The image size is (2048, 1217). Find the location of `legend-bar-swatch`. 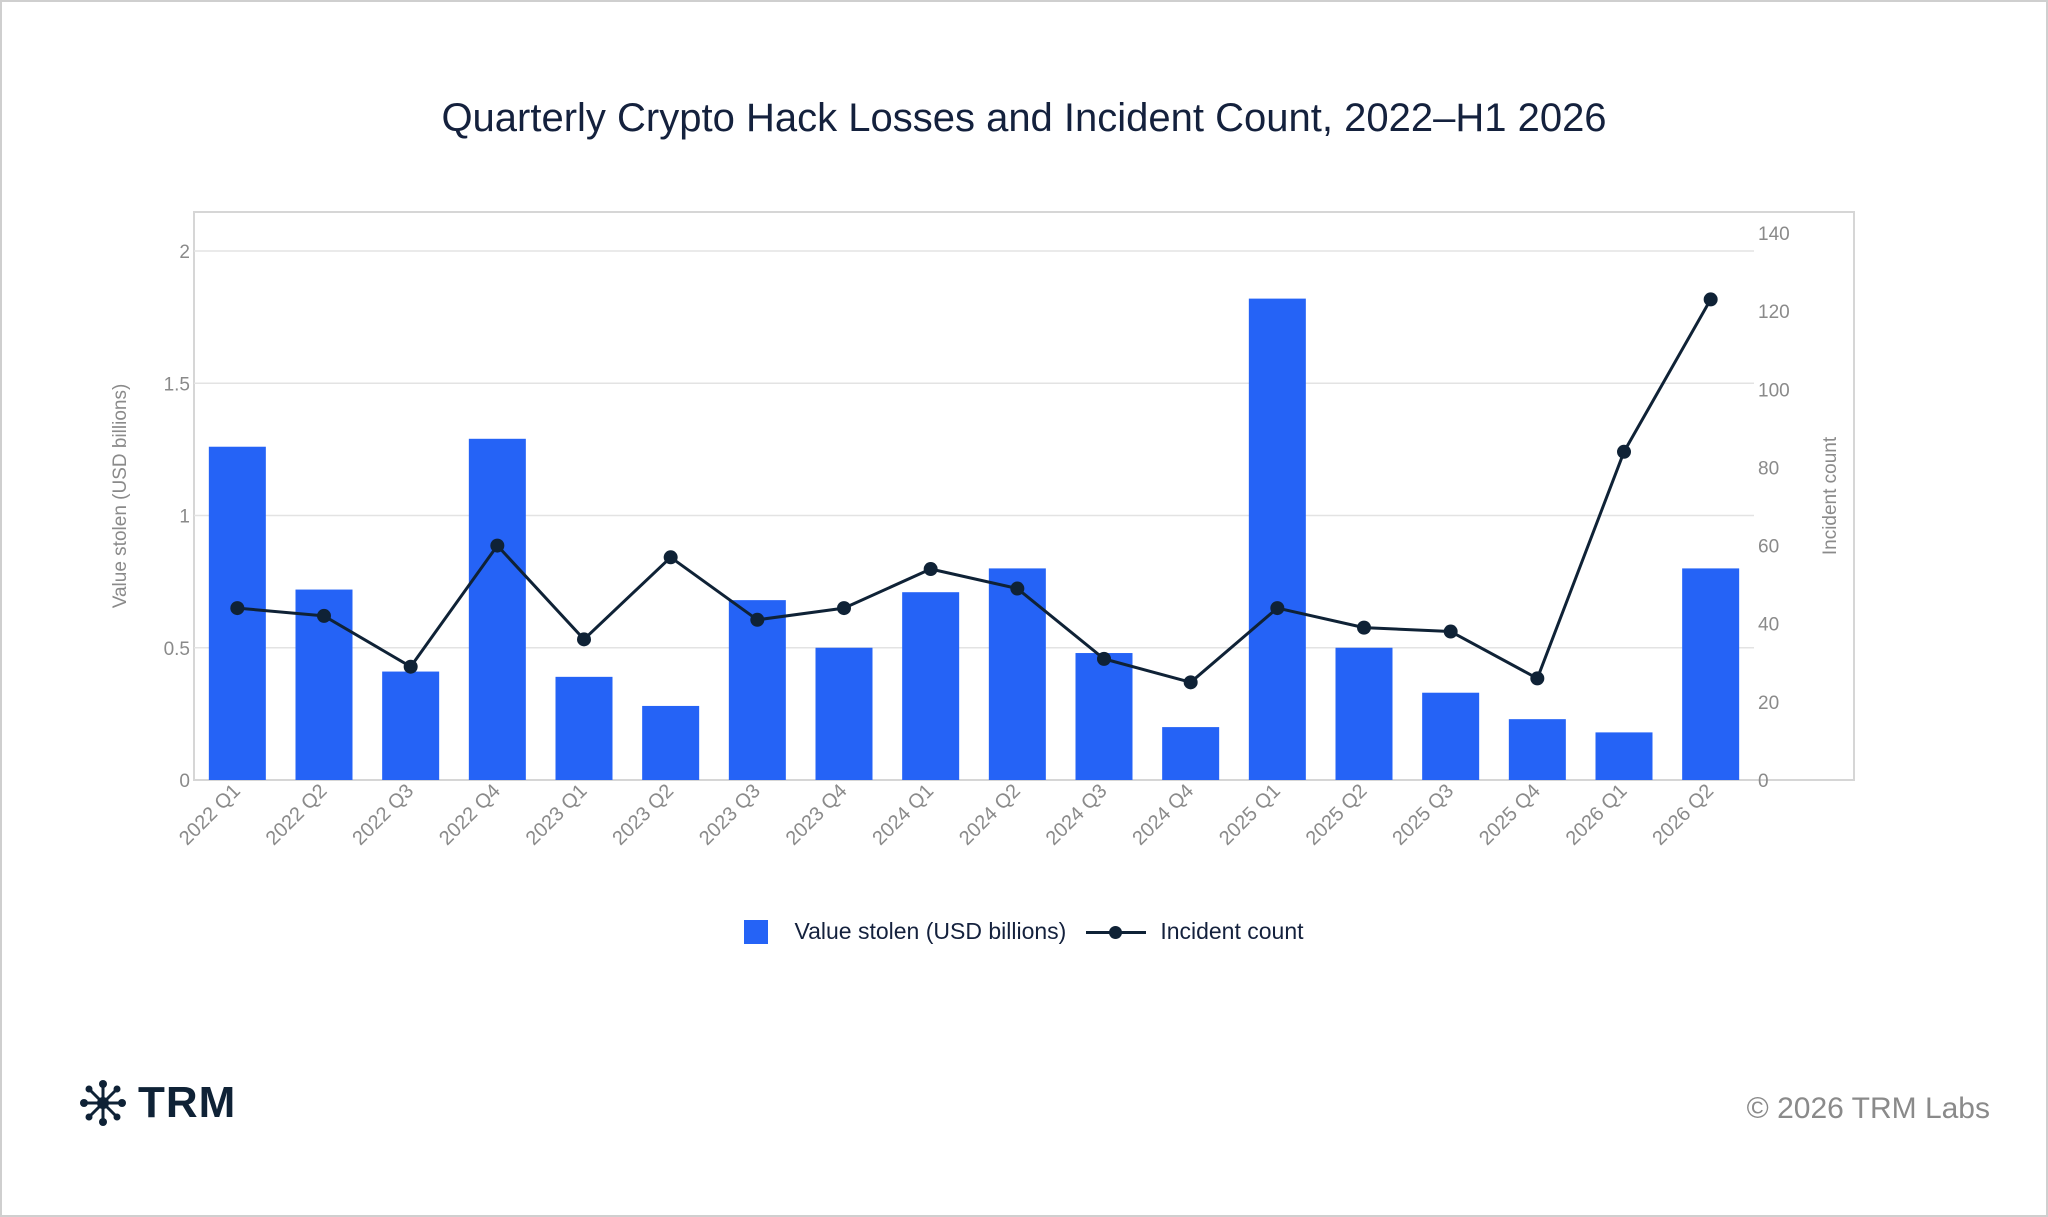

legend-bar-swatch is located at coordinates (756, 931).